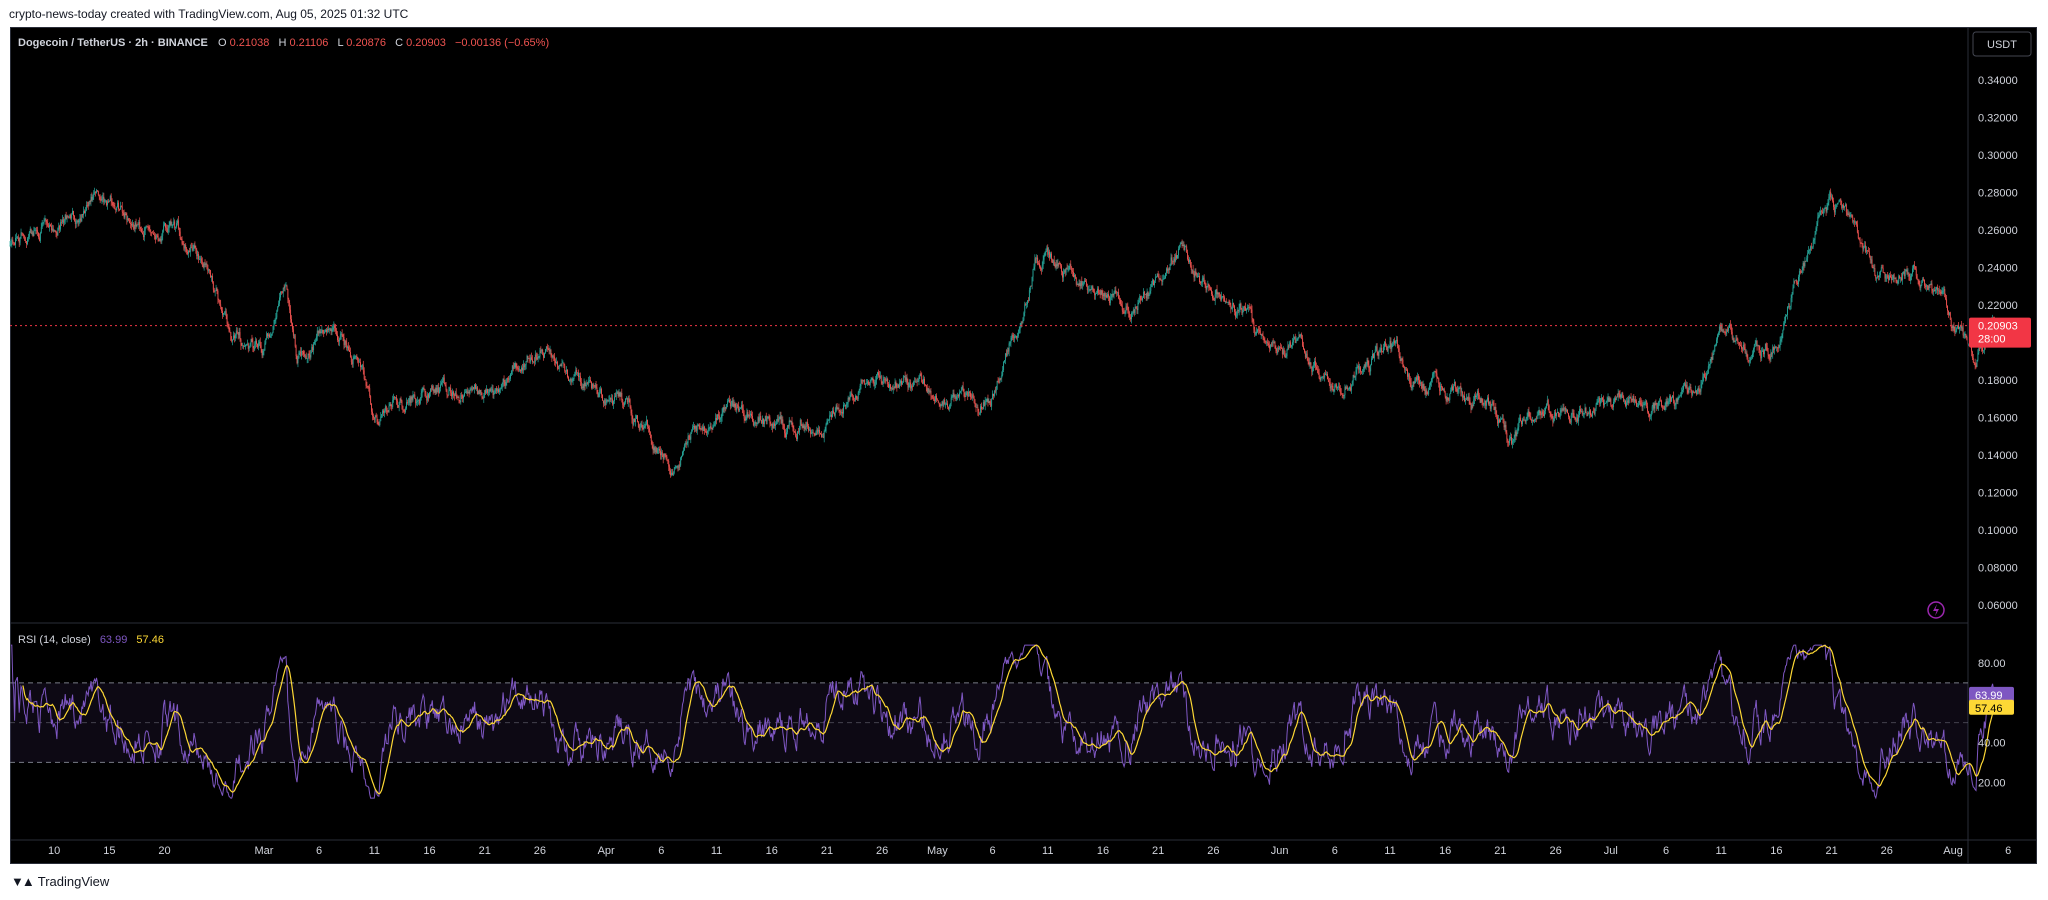  Describe the element at coordinates (2000, 332) in the screenshot. I see `last-price-tag: 0.20903 28:00` at that location.